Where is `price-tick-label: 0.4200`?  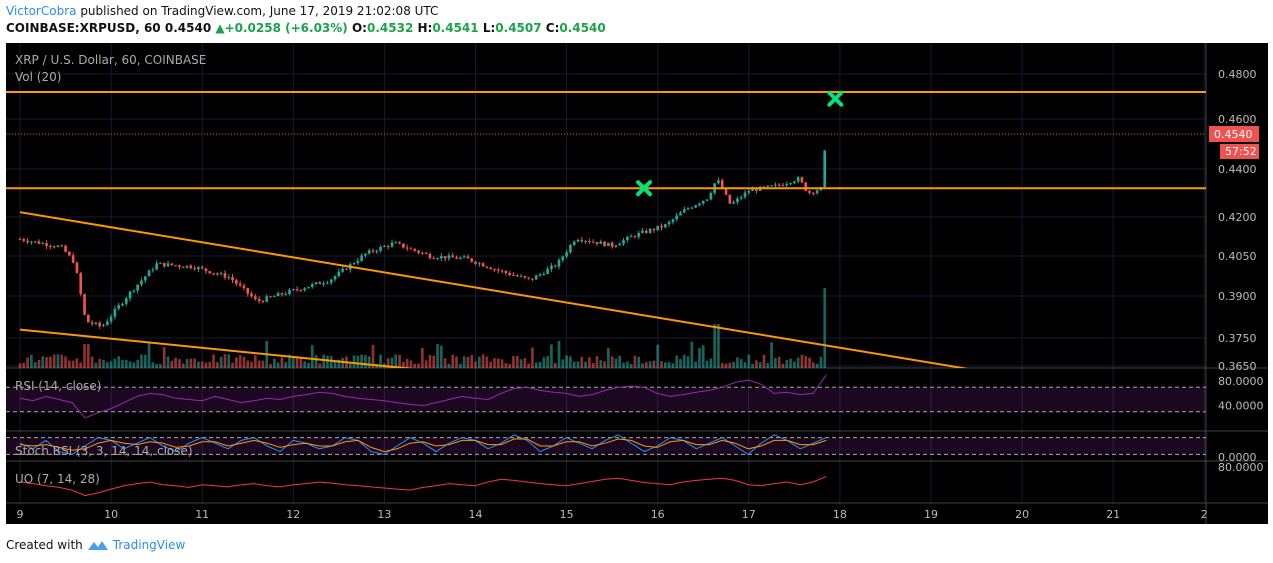 price-tick-label: 0.4200 is located at coordinates (1237, 217).